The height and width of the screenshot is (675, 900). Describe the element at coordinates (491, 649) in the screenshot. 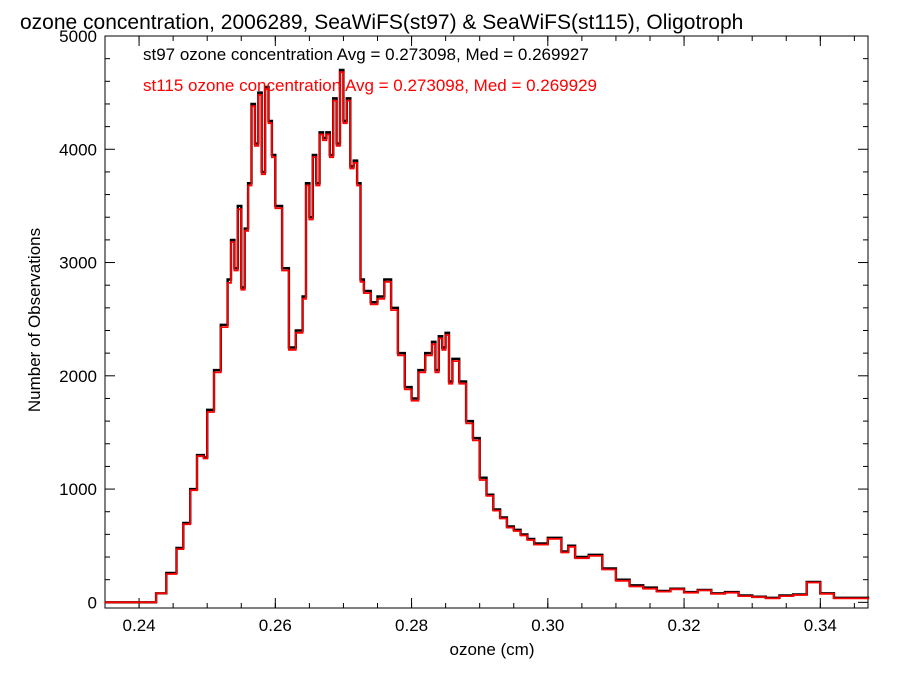

I see `x-axis-label: ozone (cm)` at that location.